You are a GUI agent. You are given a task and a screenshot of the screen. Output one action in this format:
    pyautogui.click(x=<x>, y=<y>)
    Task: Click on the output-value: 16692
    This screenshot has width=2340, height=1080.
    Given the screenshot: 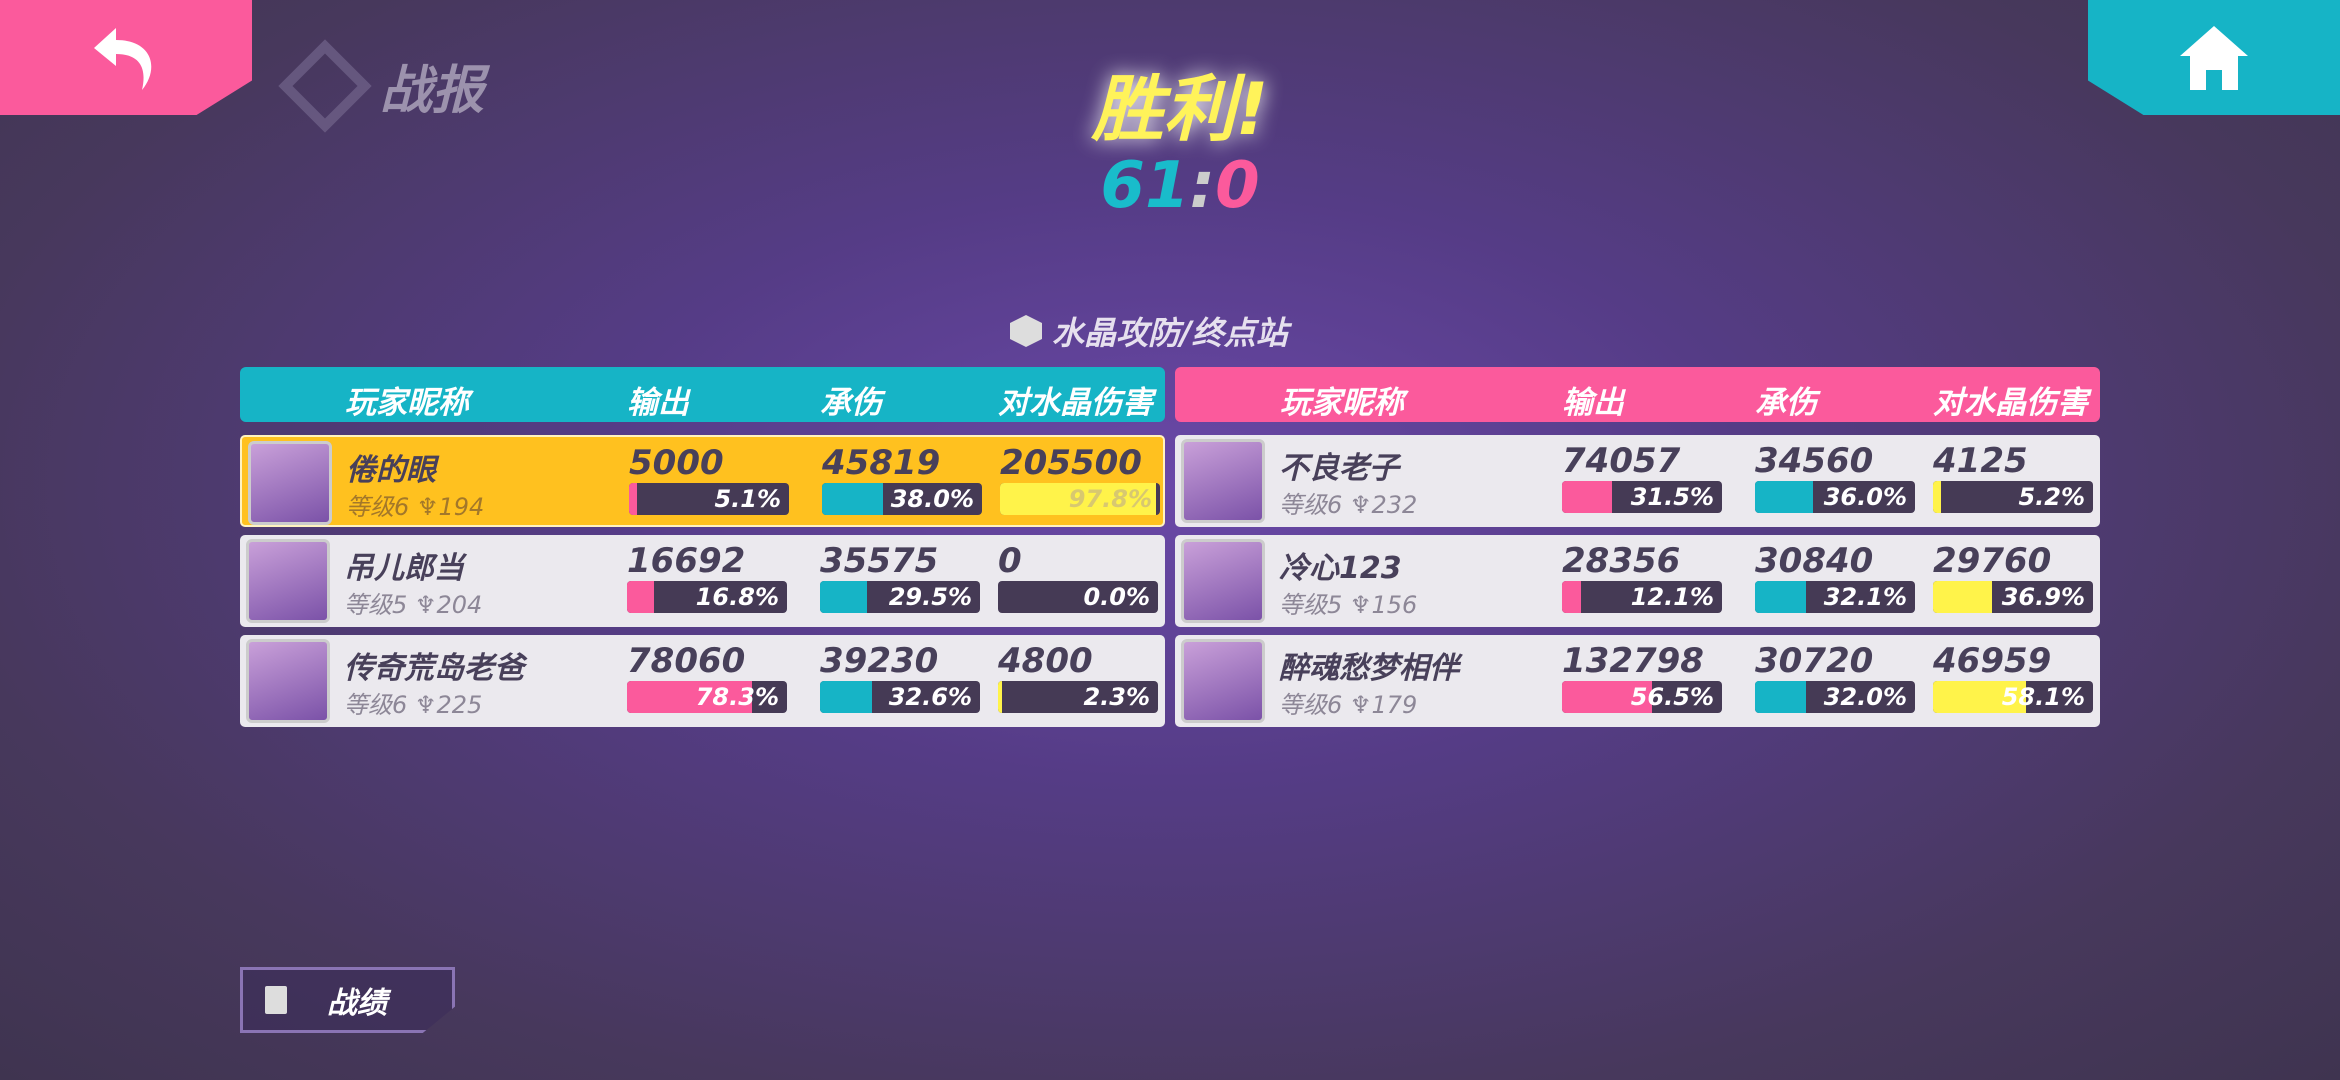 What is the action you would take?
    pyautogui.click(x=686, y=561)
    